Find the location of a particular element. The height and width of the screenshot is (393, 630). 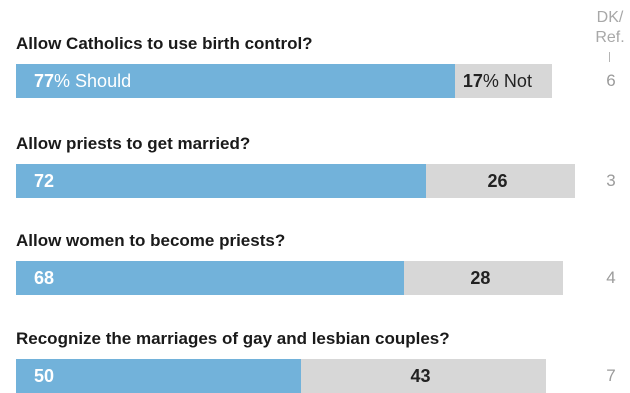

question-label: Allow women to become priests? is located at coordinates (151, 240).